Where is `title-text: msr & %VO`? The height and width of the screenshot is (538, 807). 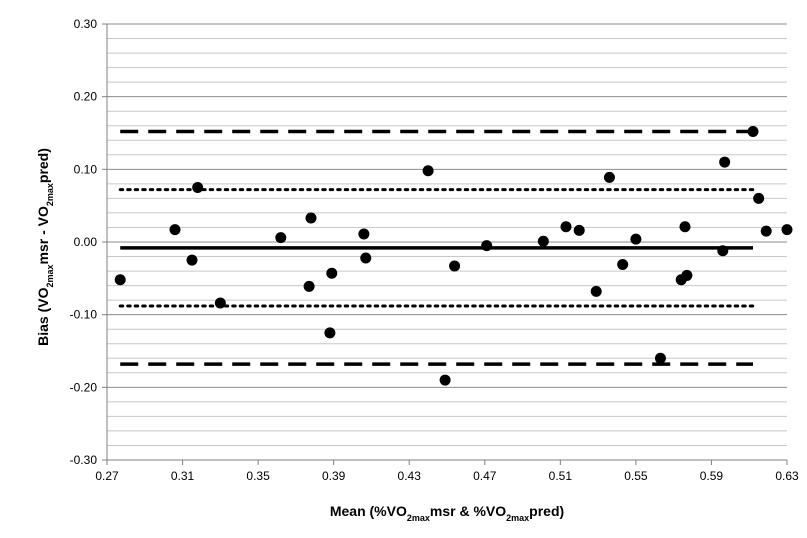
title-text: msr & %VO is located at coordinates (468, 511).